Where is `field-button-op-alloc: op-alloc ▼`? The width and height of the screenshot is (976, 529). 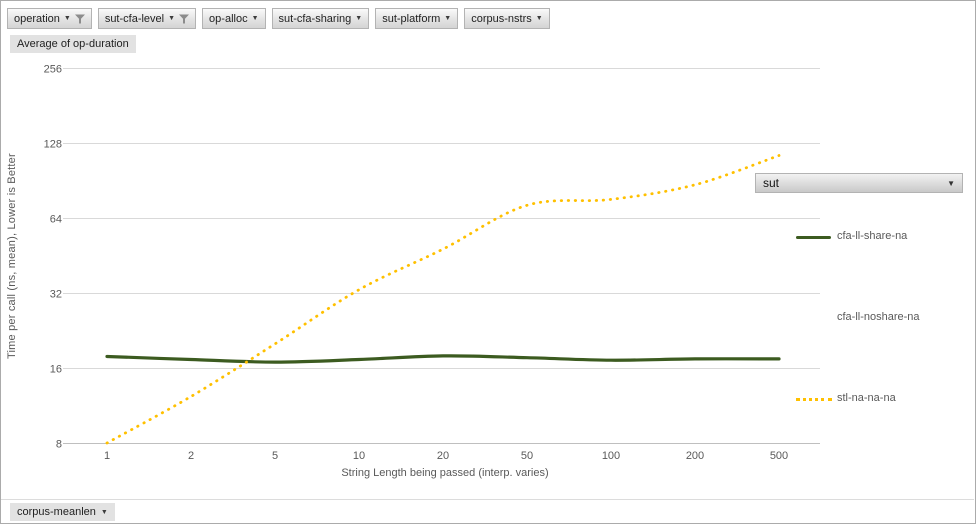 field-button-op-alloc: op-alloc ▼ is located at coordinates (234, 18).